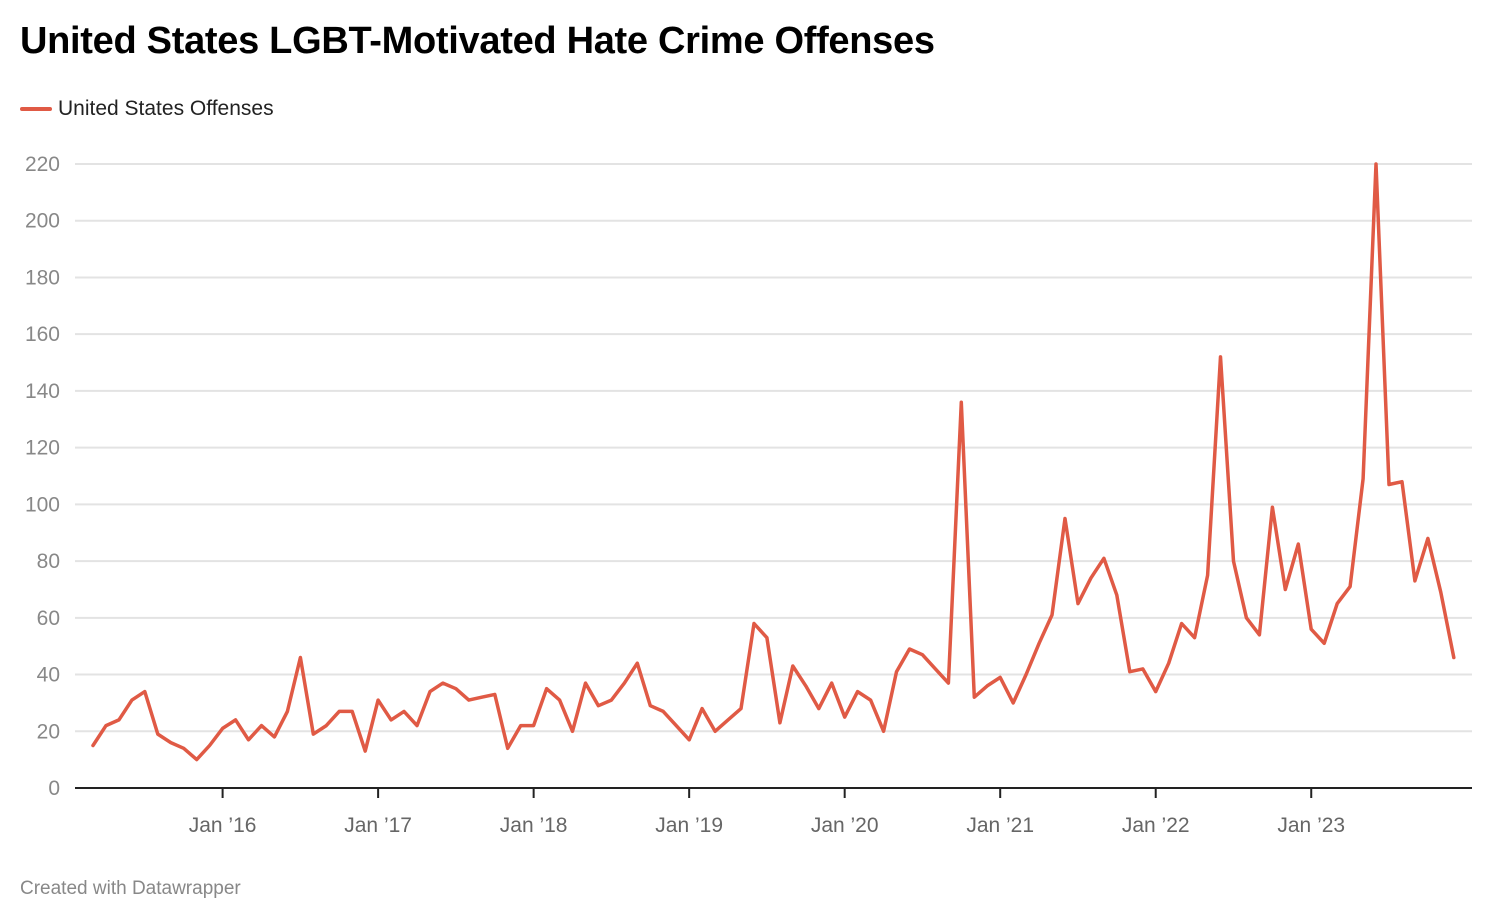 The height and width of the screenshot is (924, 1492). I want to click on x-tick-label: Jan ’17, so click(378, 825).